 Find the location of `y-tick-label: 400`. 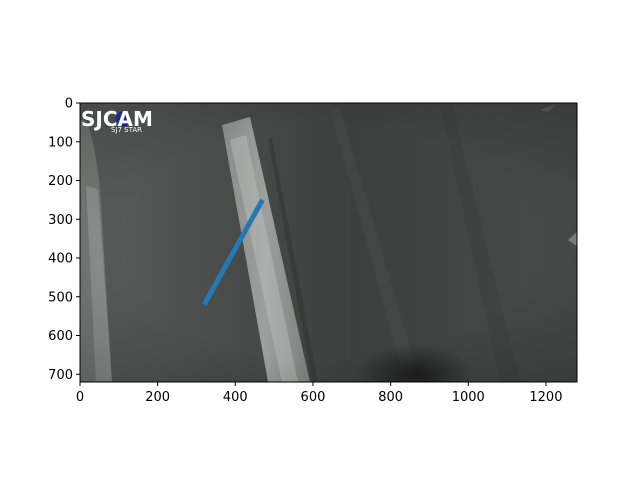

y-tick-label: 400 is located at coordinates (60, 259).